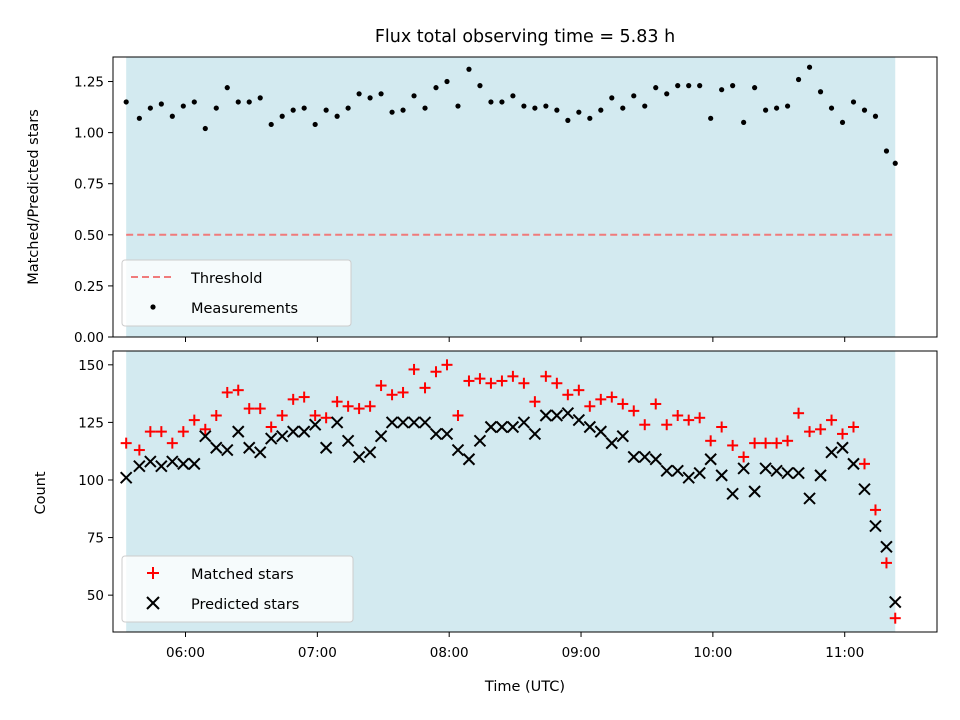  Describe the element at coordinates (185, 653) in the screenshot. I see `x-tick-label: 06:00` at that location.